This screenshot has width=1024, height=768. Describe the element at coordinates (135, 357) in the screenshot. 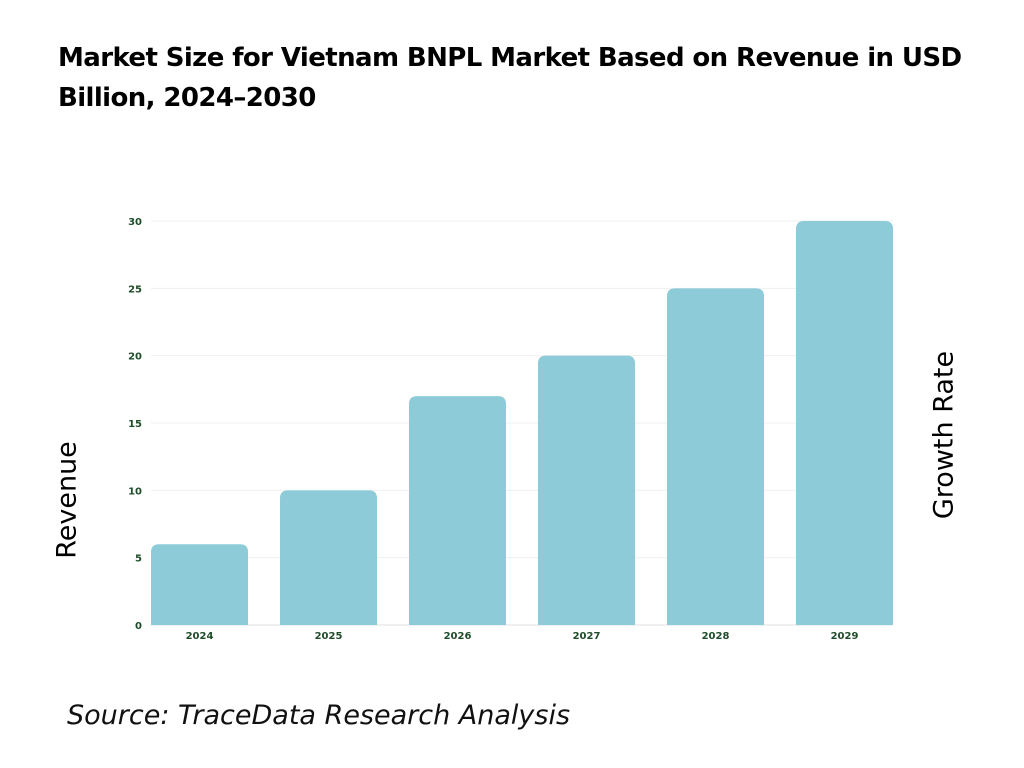

I see `y-tick-label: 20` at that location.